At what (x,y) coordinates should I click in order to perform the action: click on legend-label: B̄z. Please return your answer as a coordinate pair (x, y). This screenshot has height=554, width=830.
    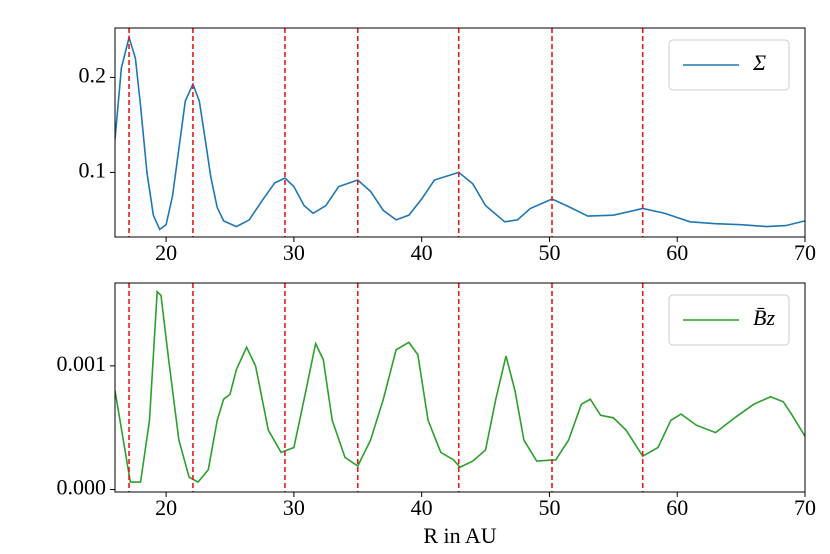
    Looking at the image, I should click on (764, 317).